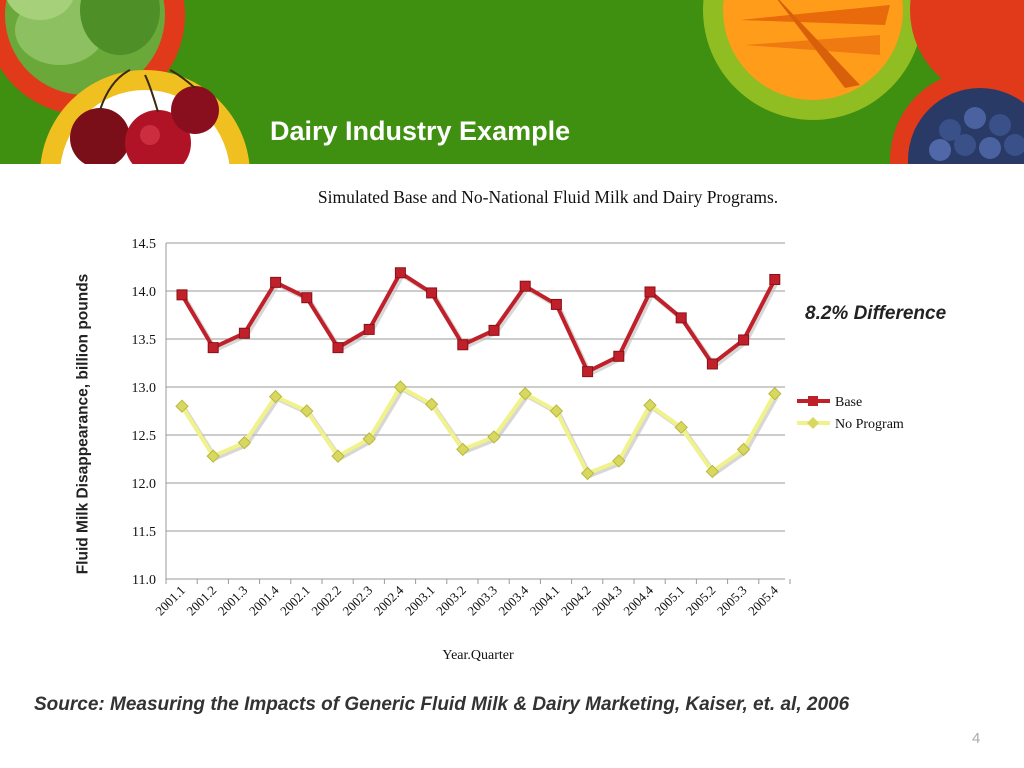 Image resolution: width=1024 pixels, height=768 pixels. I want to click on x-tick-label: 2004.2, so click(576, 601).